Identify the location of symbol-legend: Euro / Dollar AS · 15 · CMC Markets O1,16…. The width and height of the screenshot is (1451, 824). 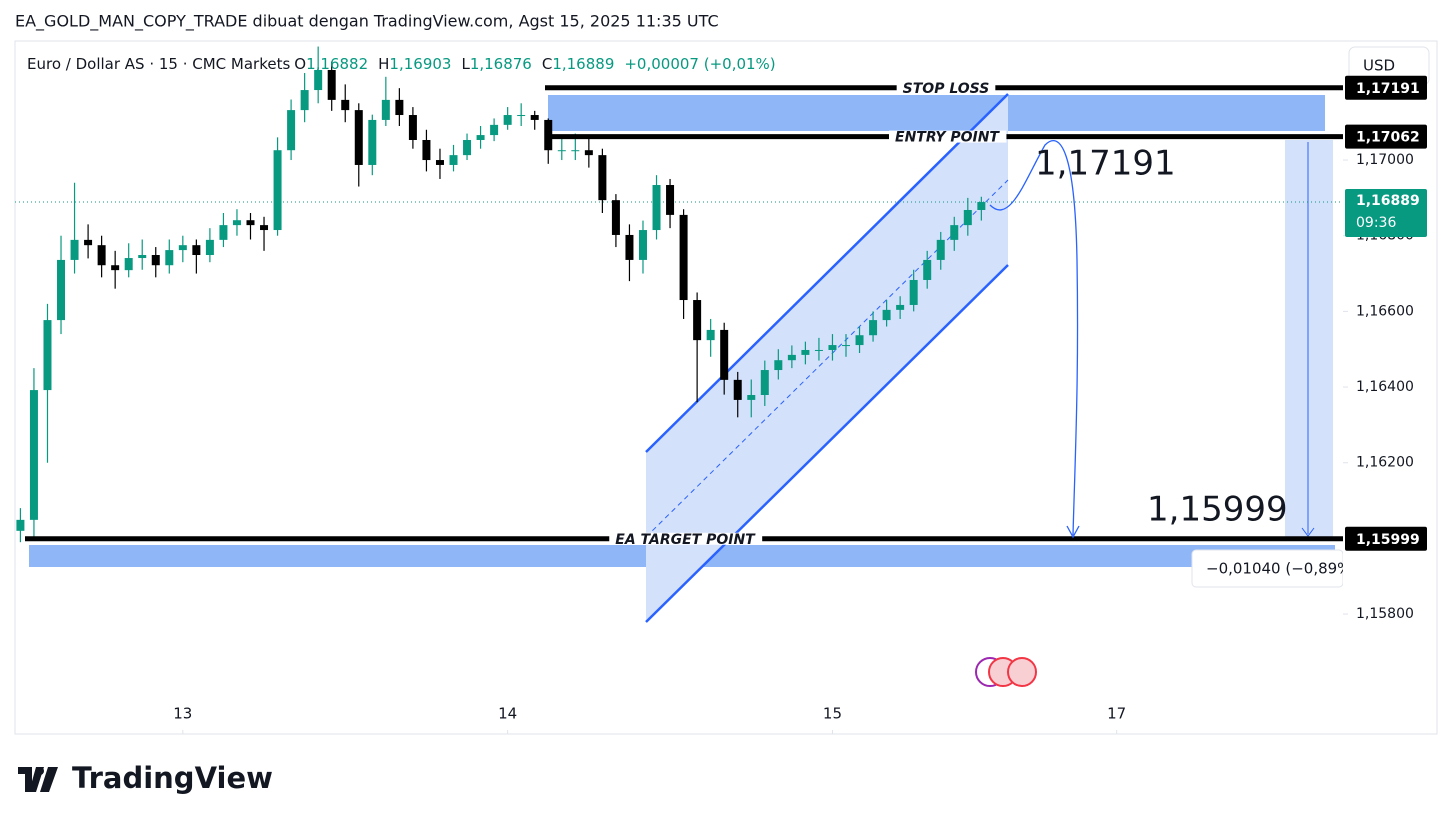
(401, 64).